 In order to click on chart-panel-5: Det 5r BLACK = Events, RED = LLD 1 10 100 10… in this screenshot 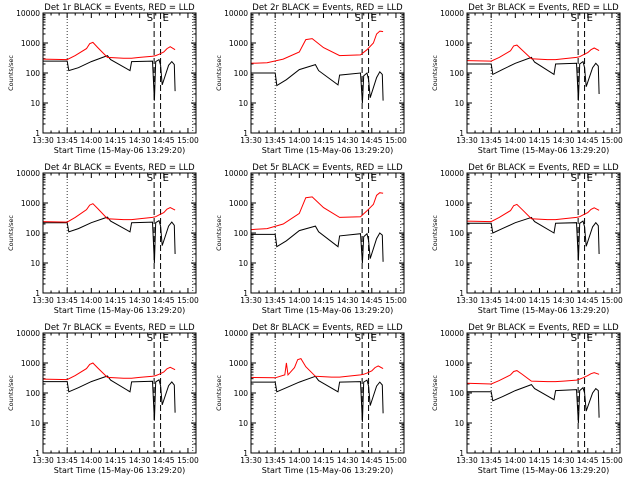, I will do `click(311, 239)`.